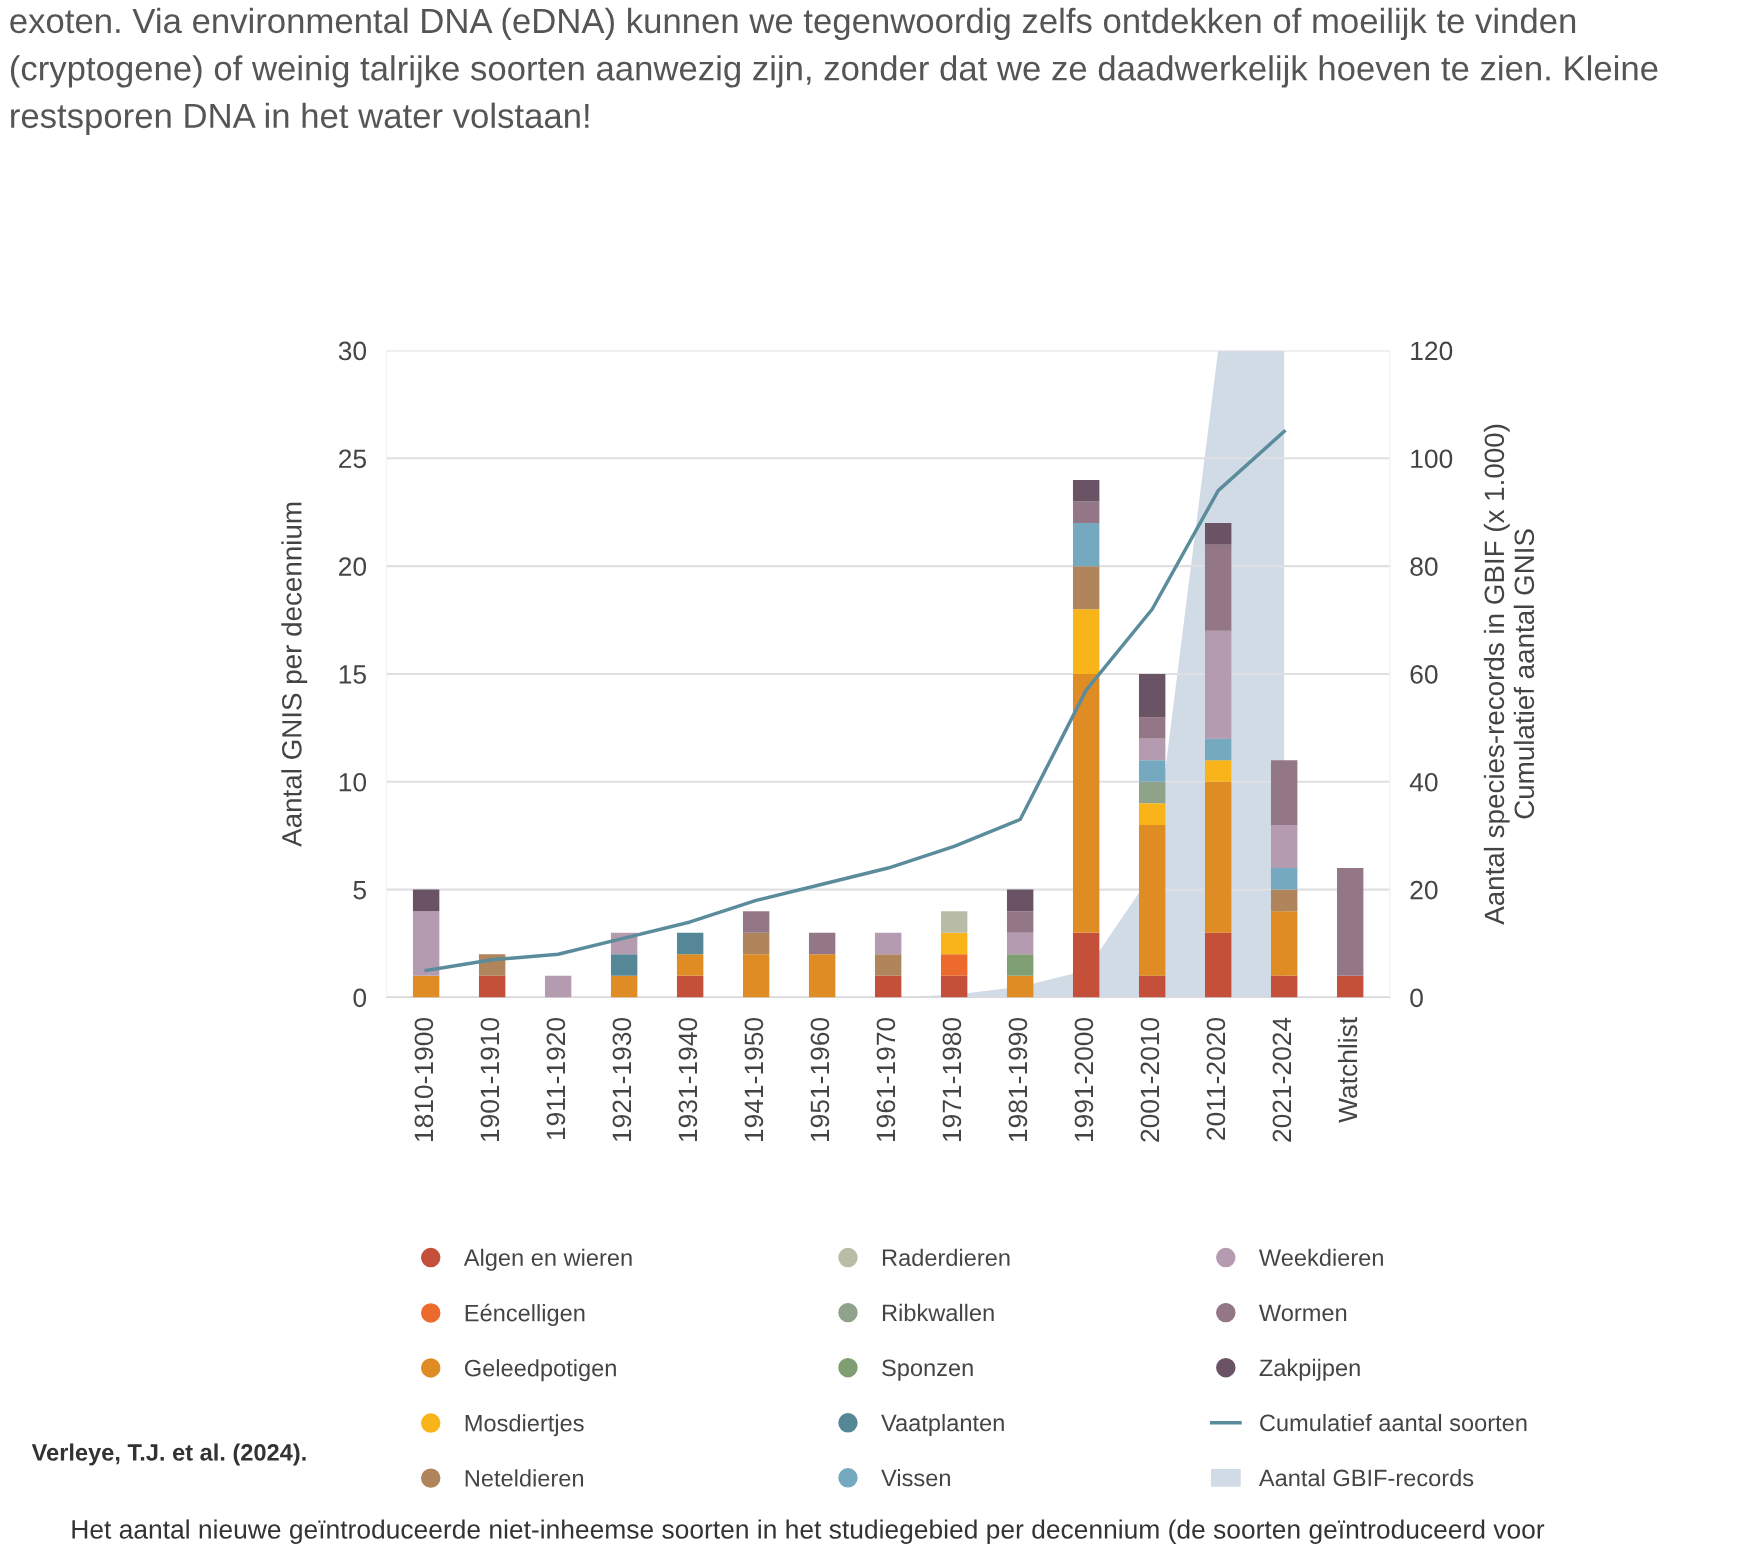 The width and height of the screenshot is (1757, 1544). What do you see at coordinates (1509, 674) in the screenshot?
I see `y2-axis-title: Aantal species-records in GBIF (x 1.000) Cumulatief aantal GNIS` at bounding box center [1509, 674].